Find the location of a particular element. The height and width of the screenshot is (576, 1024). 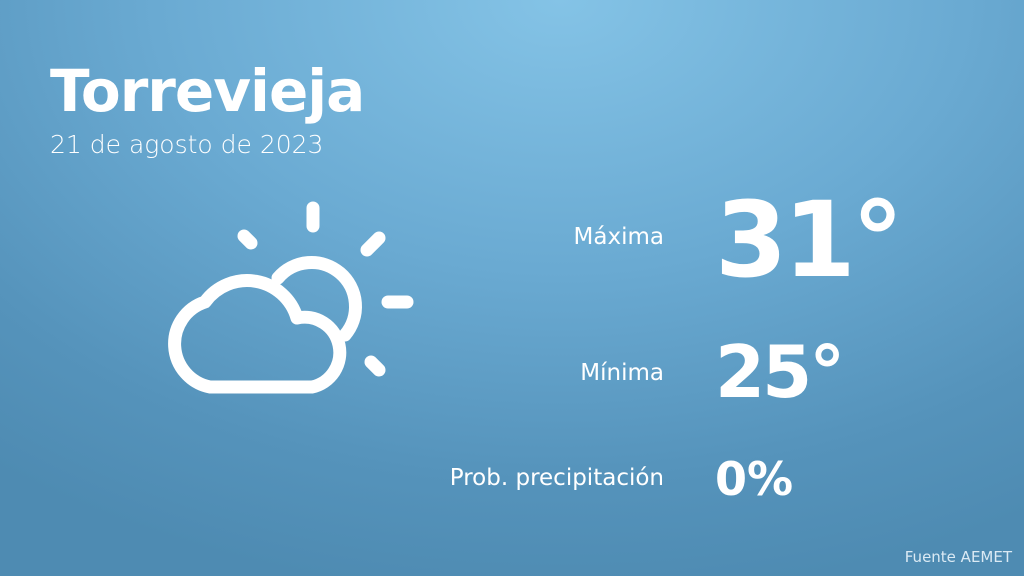

sun-icon is located at coordinates (325, 289).